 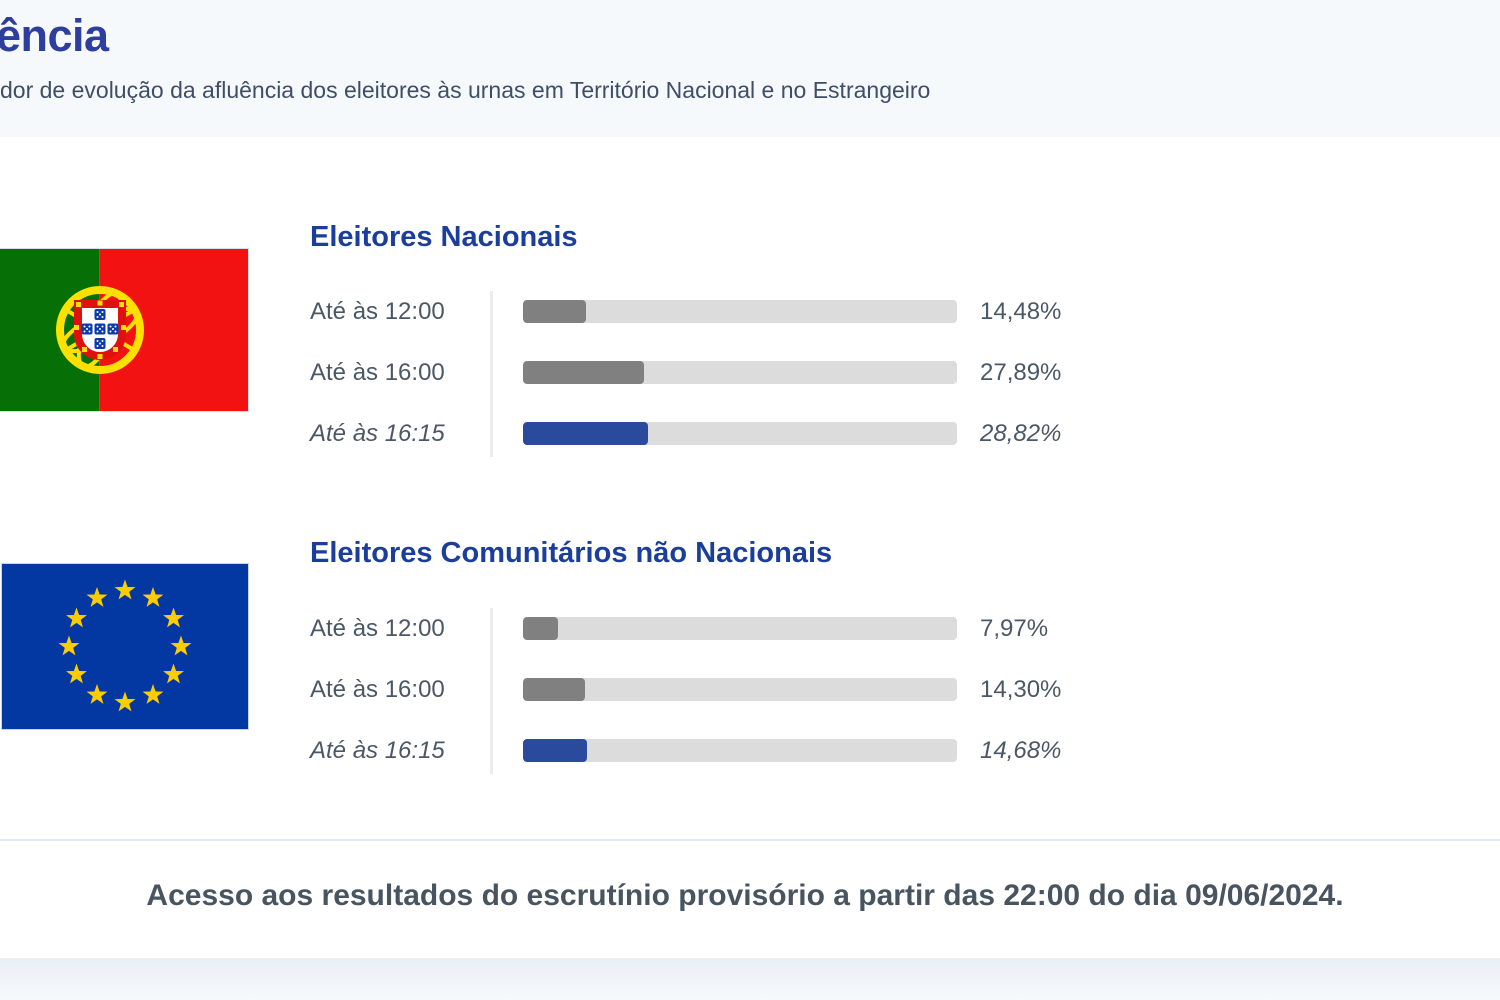 What do you see at coordinates (1021, 689) in the screenshot?
I see `percent-value: 14,30%` at bounding box center [1021, 689].